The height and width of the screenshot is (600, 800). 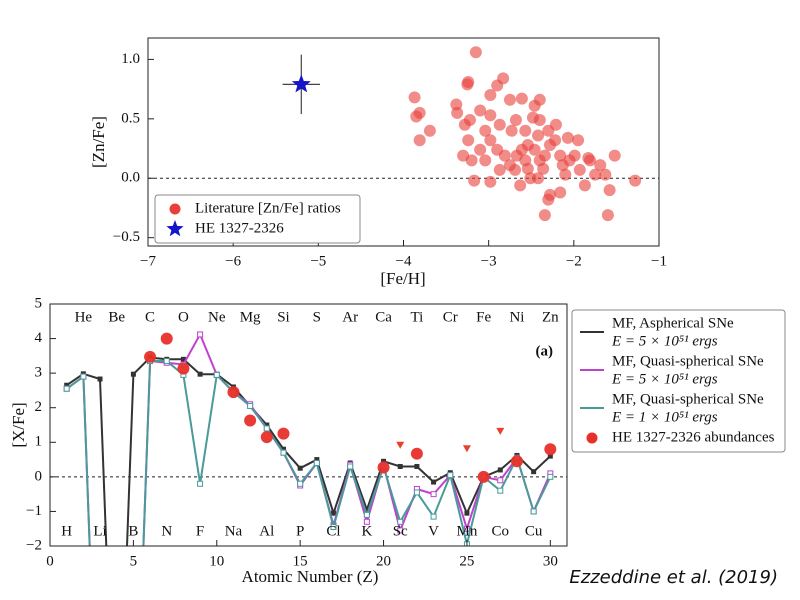 What do you see at coordinates (39, 476) in the screenshot?
I see `y-tick-label: 0` at bounding box center [39, 476].